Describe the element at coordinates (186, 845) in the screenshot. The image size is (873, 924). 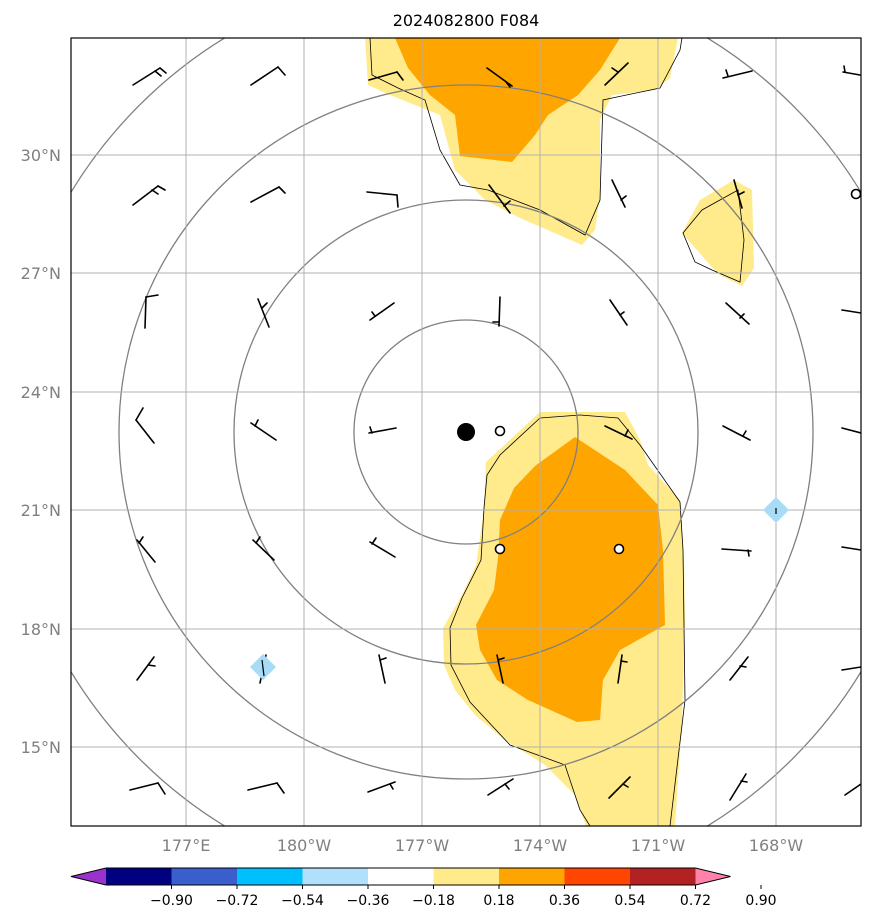
I see `lon-label: 177°E` at that location.